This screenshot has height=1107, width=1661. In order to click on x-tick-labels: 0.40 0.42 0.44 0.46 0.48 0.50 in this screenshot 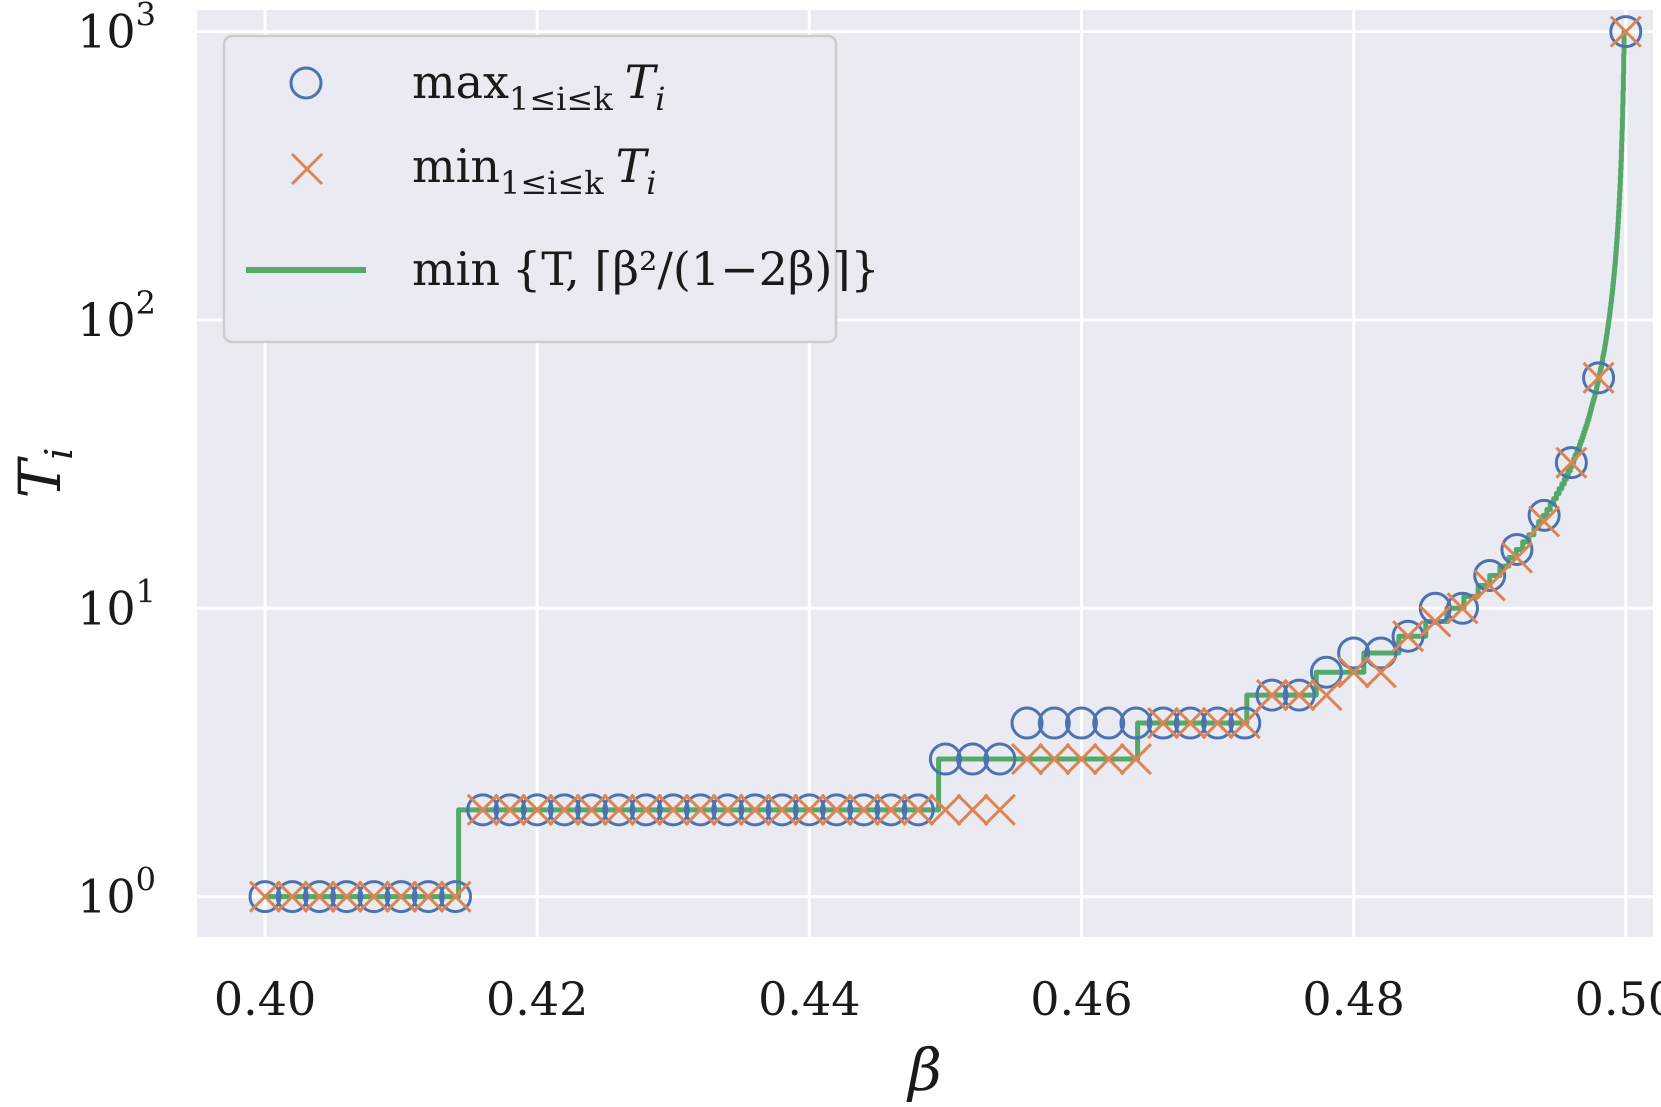, I will do `click(937, 999)`.